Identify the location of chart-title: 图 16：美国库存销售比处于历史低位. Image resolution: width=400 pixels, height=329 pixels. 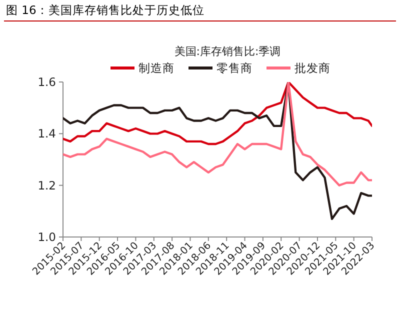
(105, 10).